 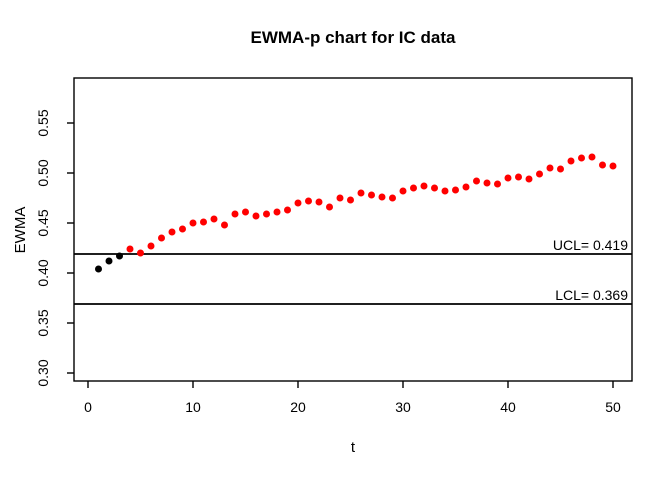 I want to click on x-tick-label: 20, so click(x=298, y=407).